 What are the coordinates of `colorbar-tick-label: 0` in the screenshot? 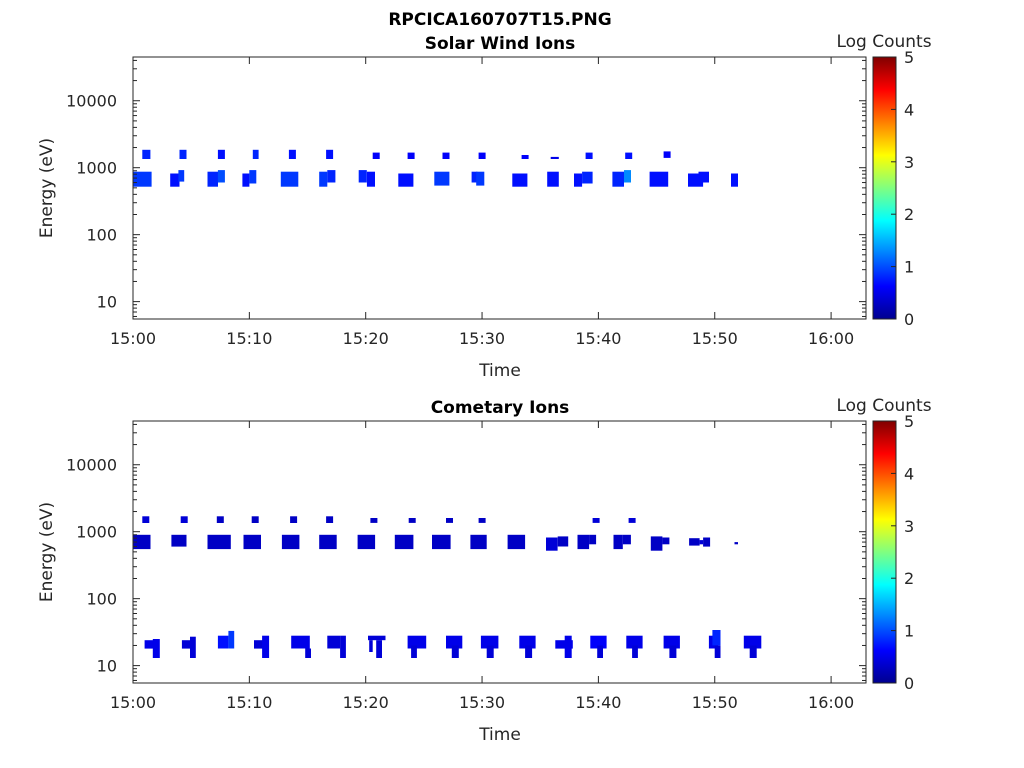 It's located at (909, 319).